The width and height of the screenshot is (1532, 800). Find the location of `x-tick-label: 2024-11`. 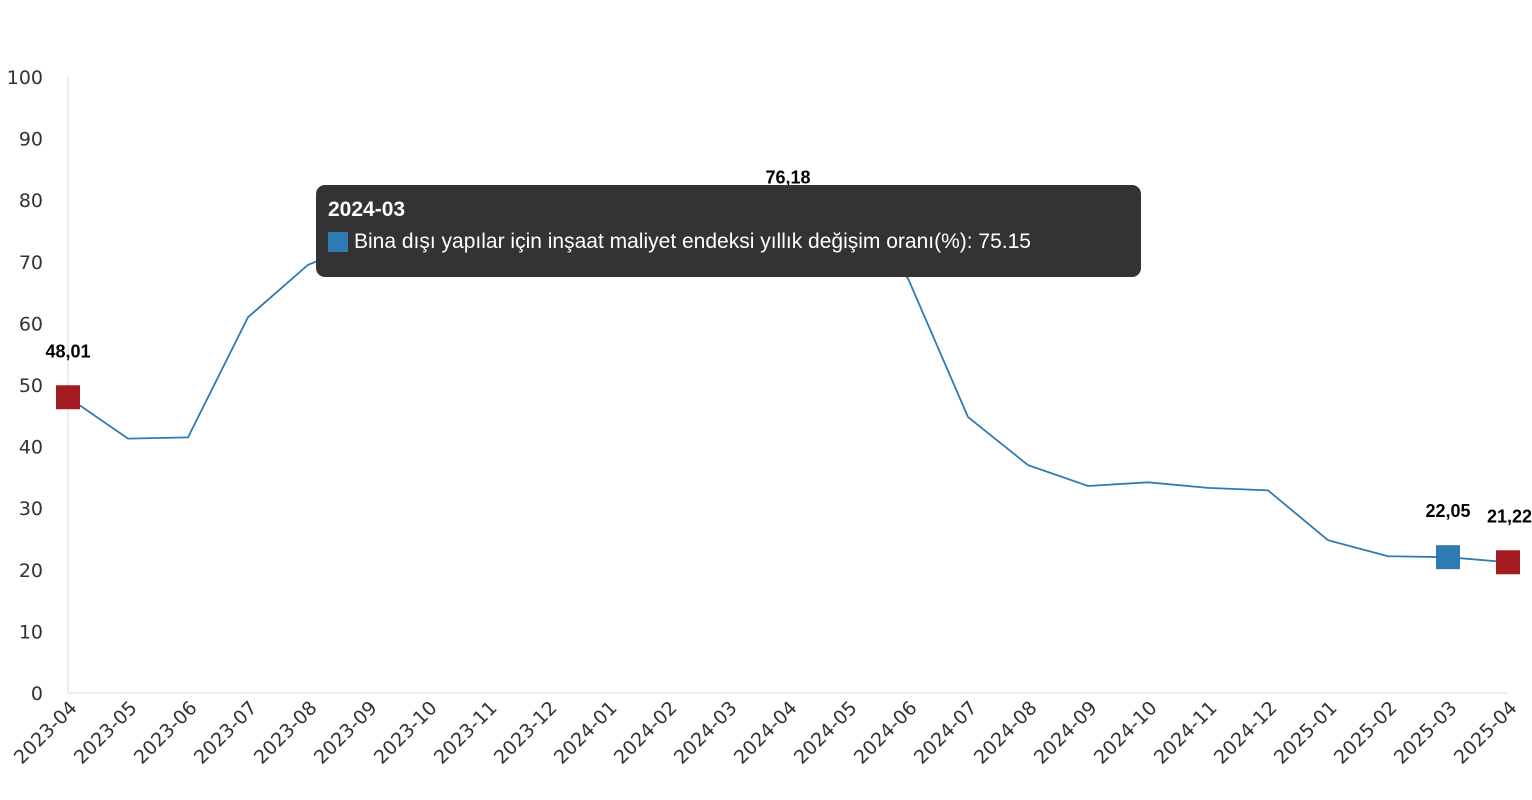

x-tick-label: 2024-11 is located at coordinates (1186, 733).